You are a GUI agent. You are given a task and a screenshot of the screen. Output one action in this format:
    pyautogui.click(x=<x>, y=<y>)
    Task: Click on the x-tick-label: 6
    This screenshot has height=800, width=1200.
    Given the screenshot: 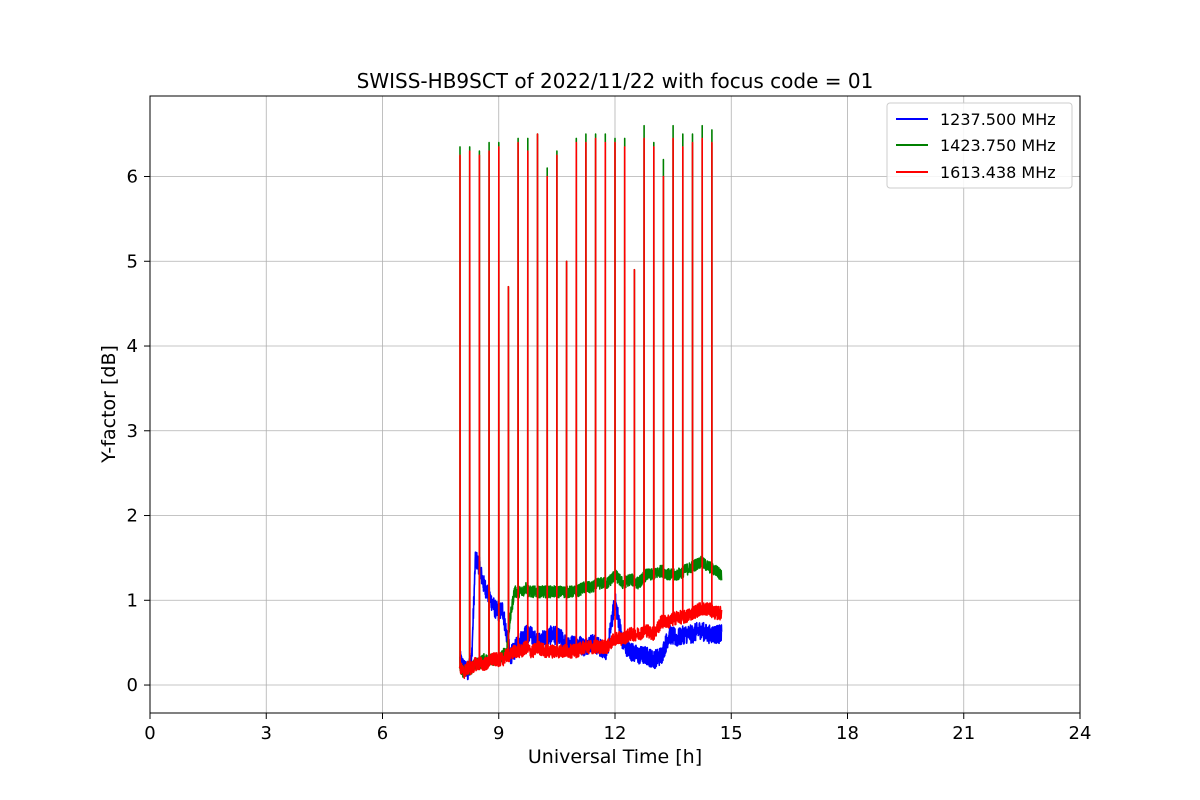 What is the action you would take?
    pyautogui.click(x=382, y=733)
    